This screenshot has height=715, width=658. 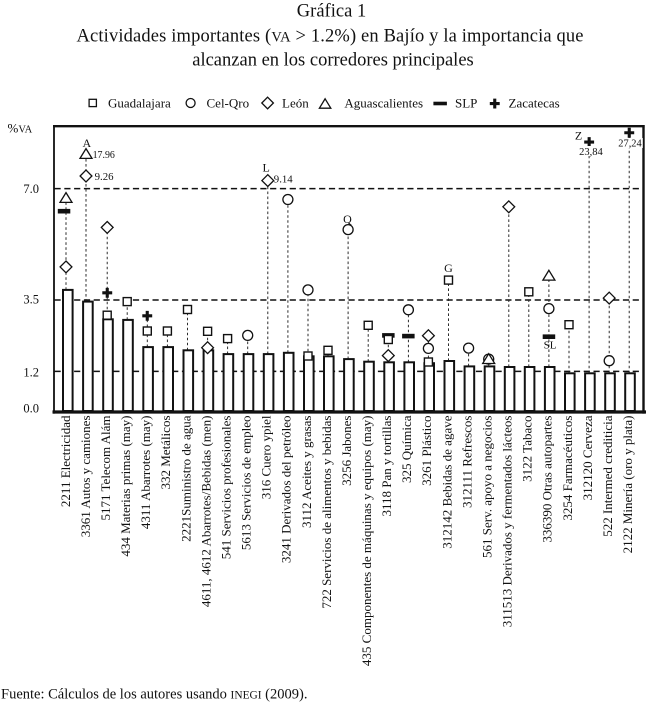 What do you see at coordinates (346, 451) in the screenshot?
I see `svg-text: 3256 Jabones` at bounding box center [346, 451].